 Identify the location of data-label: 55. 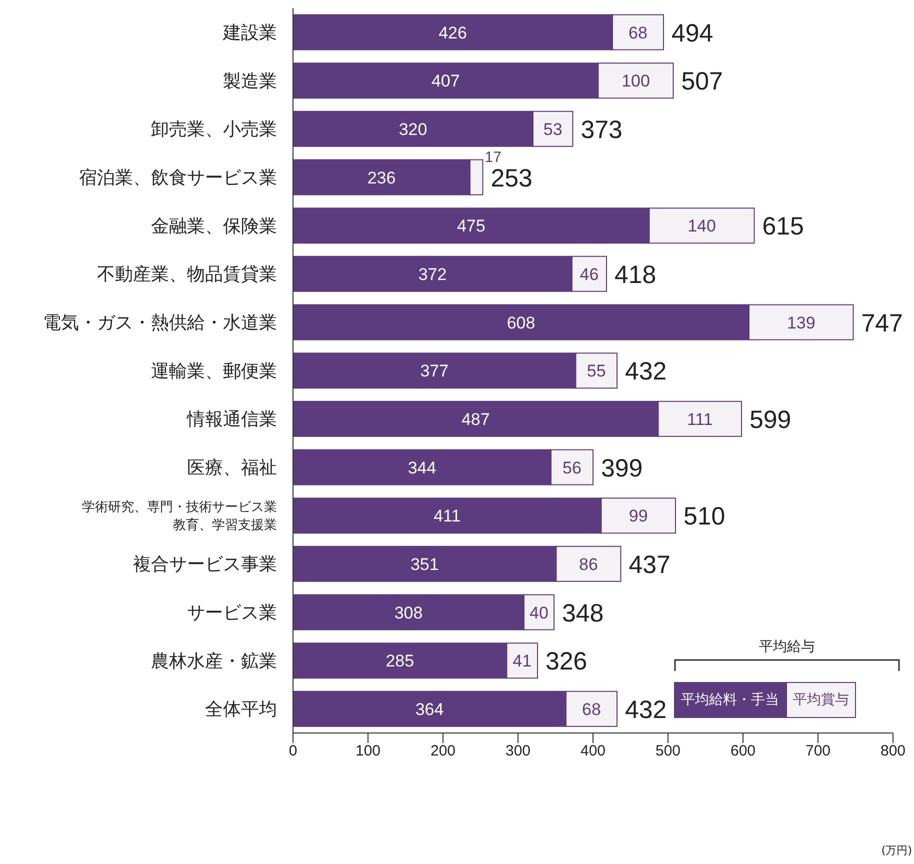
(596, 371).